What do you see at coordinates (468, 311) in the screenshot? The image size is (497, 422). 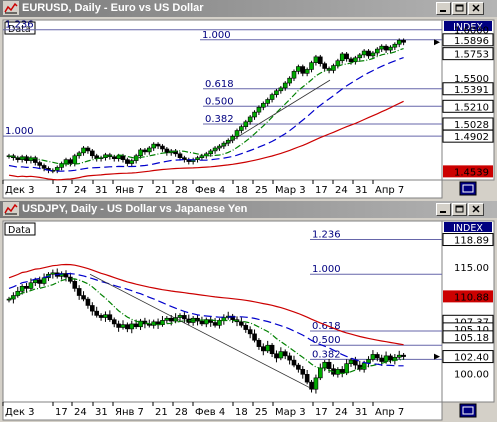 I see `price-axis` at bounding box center [468, 311].